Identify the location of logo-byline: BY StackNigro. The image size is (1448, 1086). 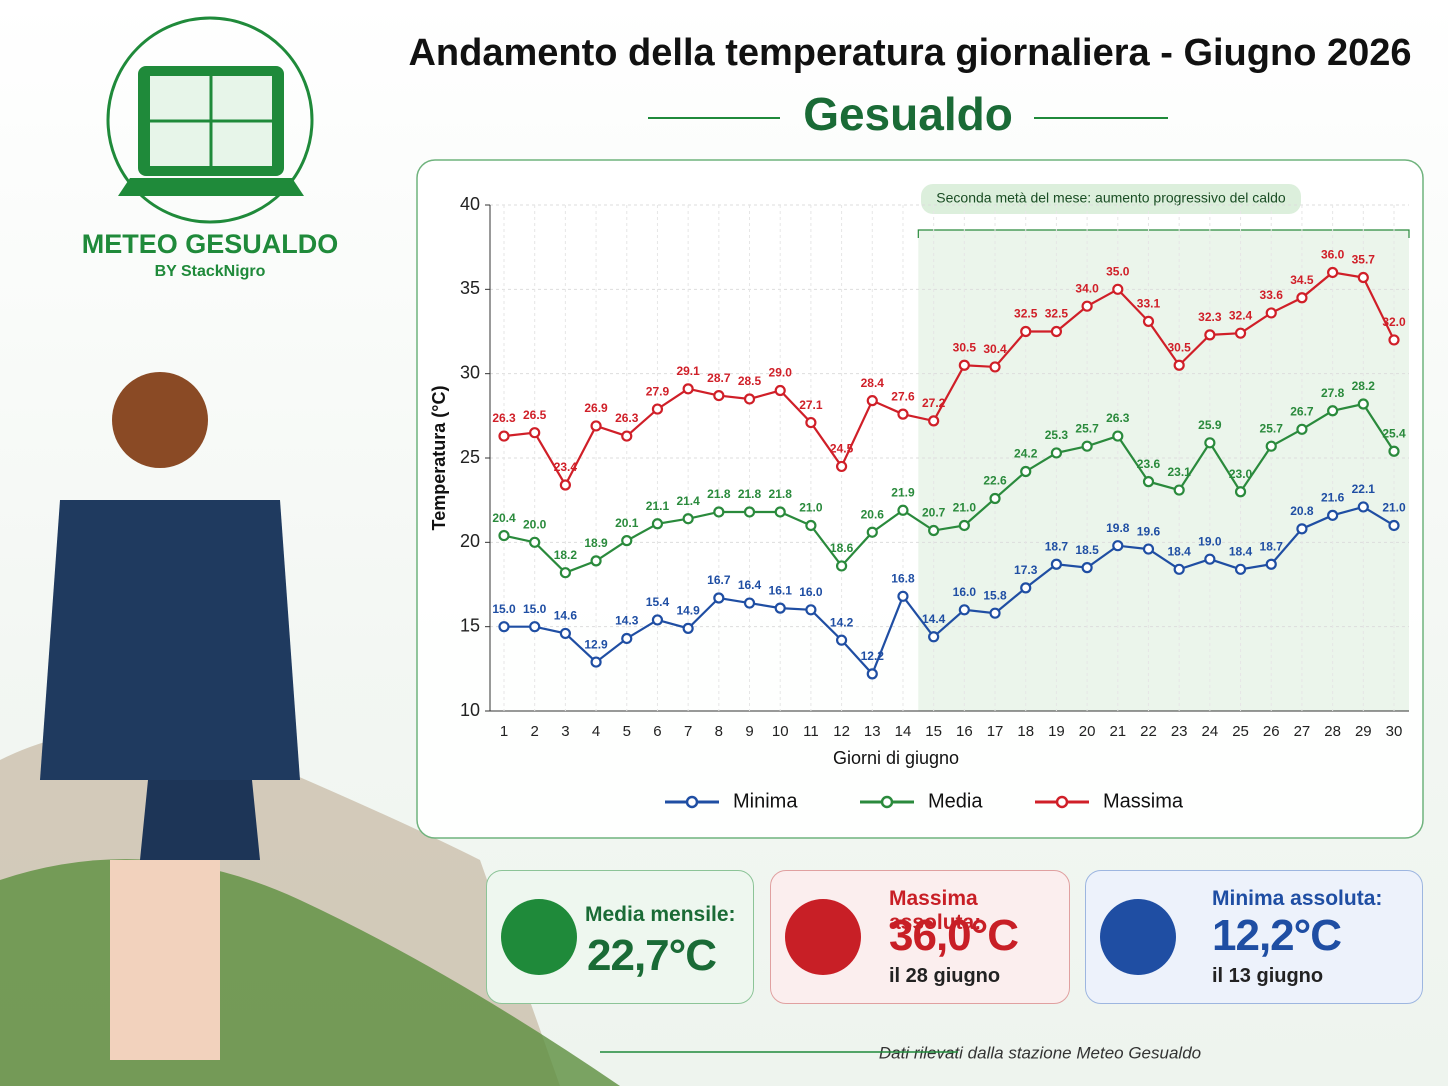
(210, 271).